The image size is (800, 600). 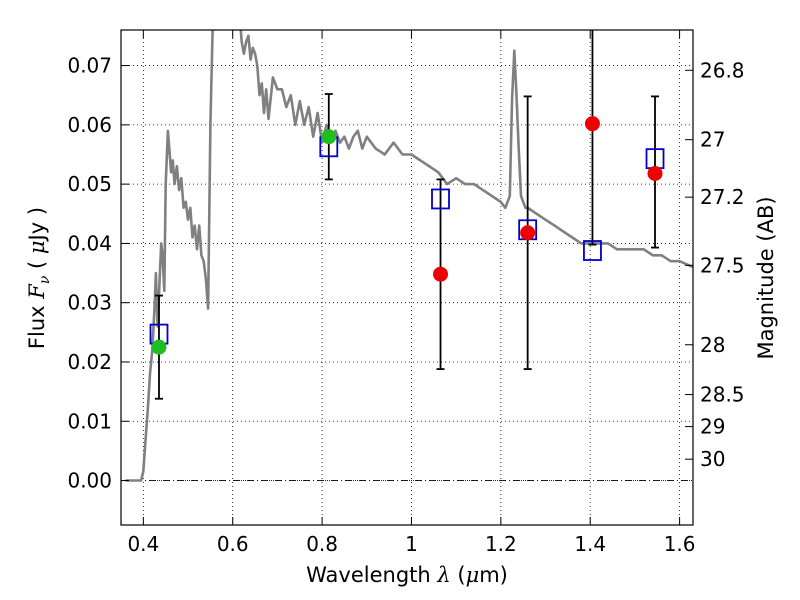 What do you see at coordinates (722, 395) in the screenshot?
I see `magnitude-tick-label: 28.5` at bounding box center [722, 395].